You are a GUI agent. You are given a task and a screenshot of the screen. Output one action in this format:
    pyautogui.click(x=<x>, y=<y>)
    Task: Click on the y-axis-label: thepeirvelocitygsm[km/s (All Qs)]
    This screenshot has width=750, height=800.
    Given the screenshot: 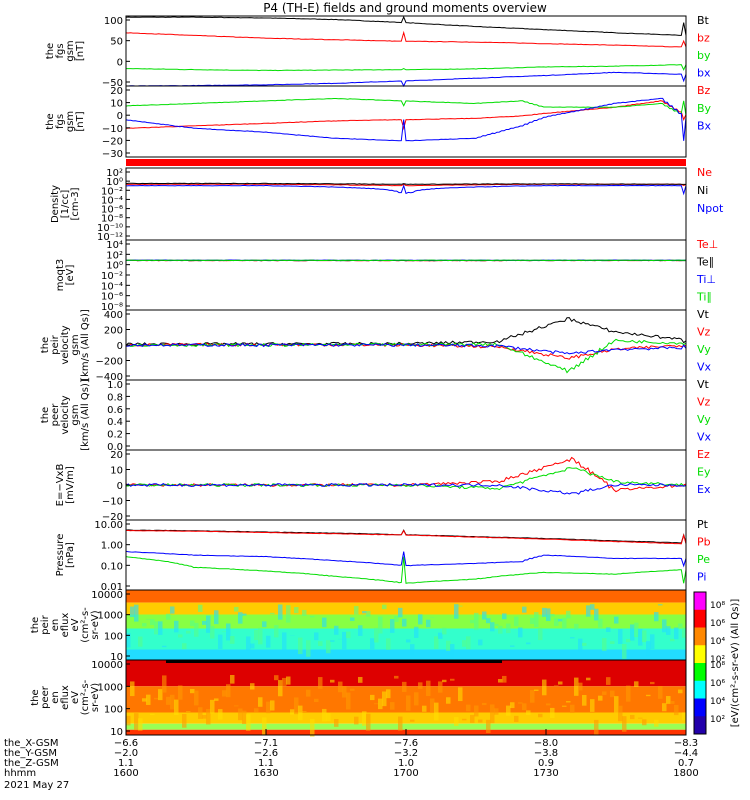 What is the action you would take?
    pyautogui.click(x=65, y=345)
    